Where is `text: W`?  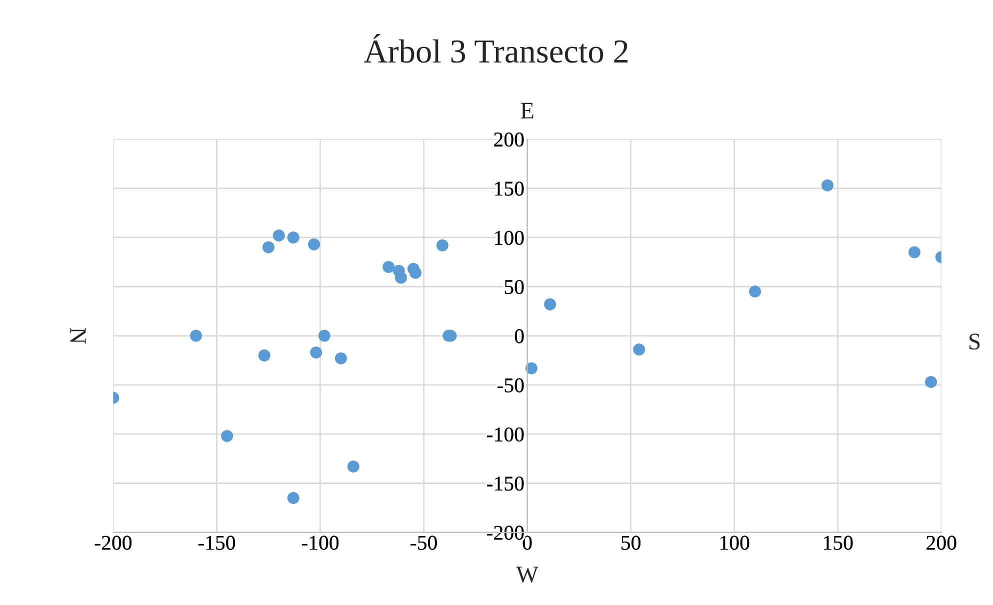 text: W is located at coordinates (527, 574).